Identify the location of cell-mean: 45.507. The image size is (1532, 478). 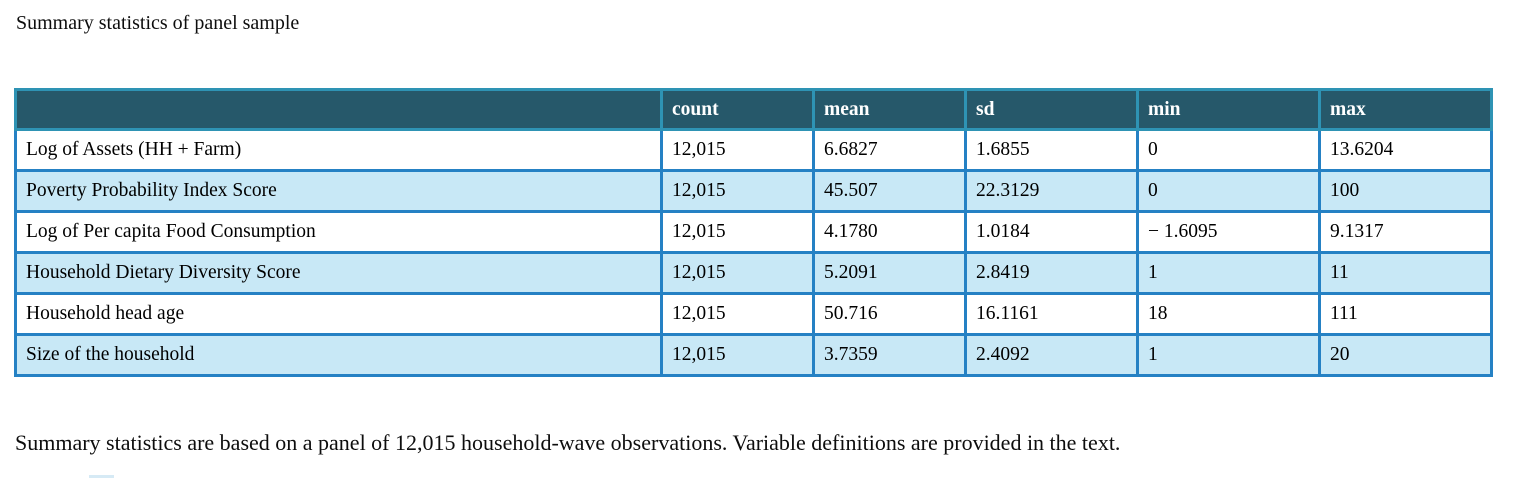
(889, 191).